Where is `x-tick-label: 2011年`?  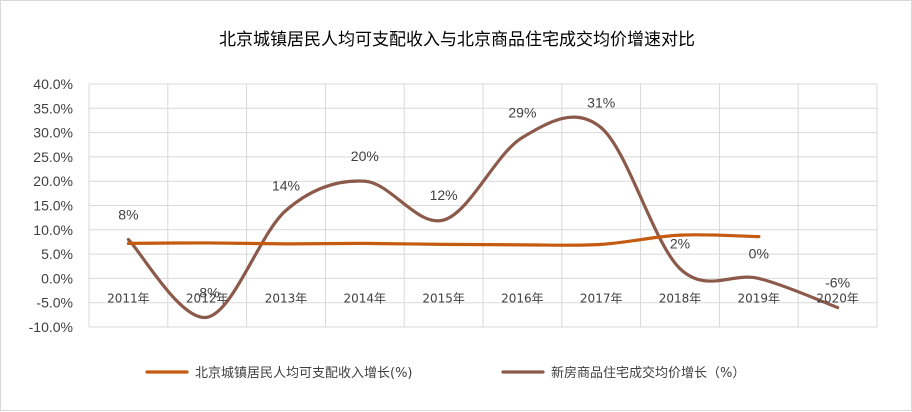
x-tick-label: 2011年 is located at coordinates (128, 298).